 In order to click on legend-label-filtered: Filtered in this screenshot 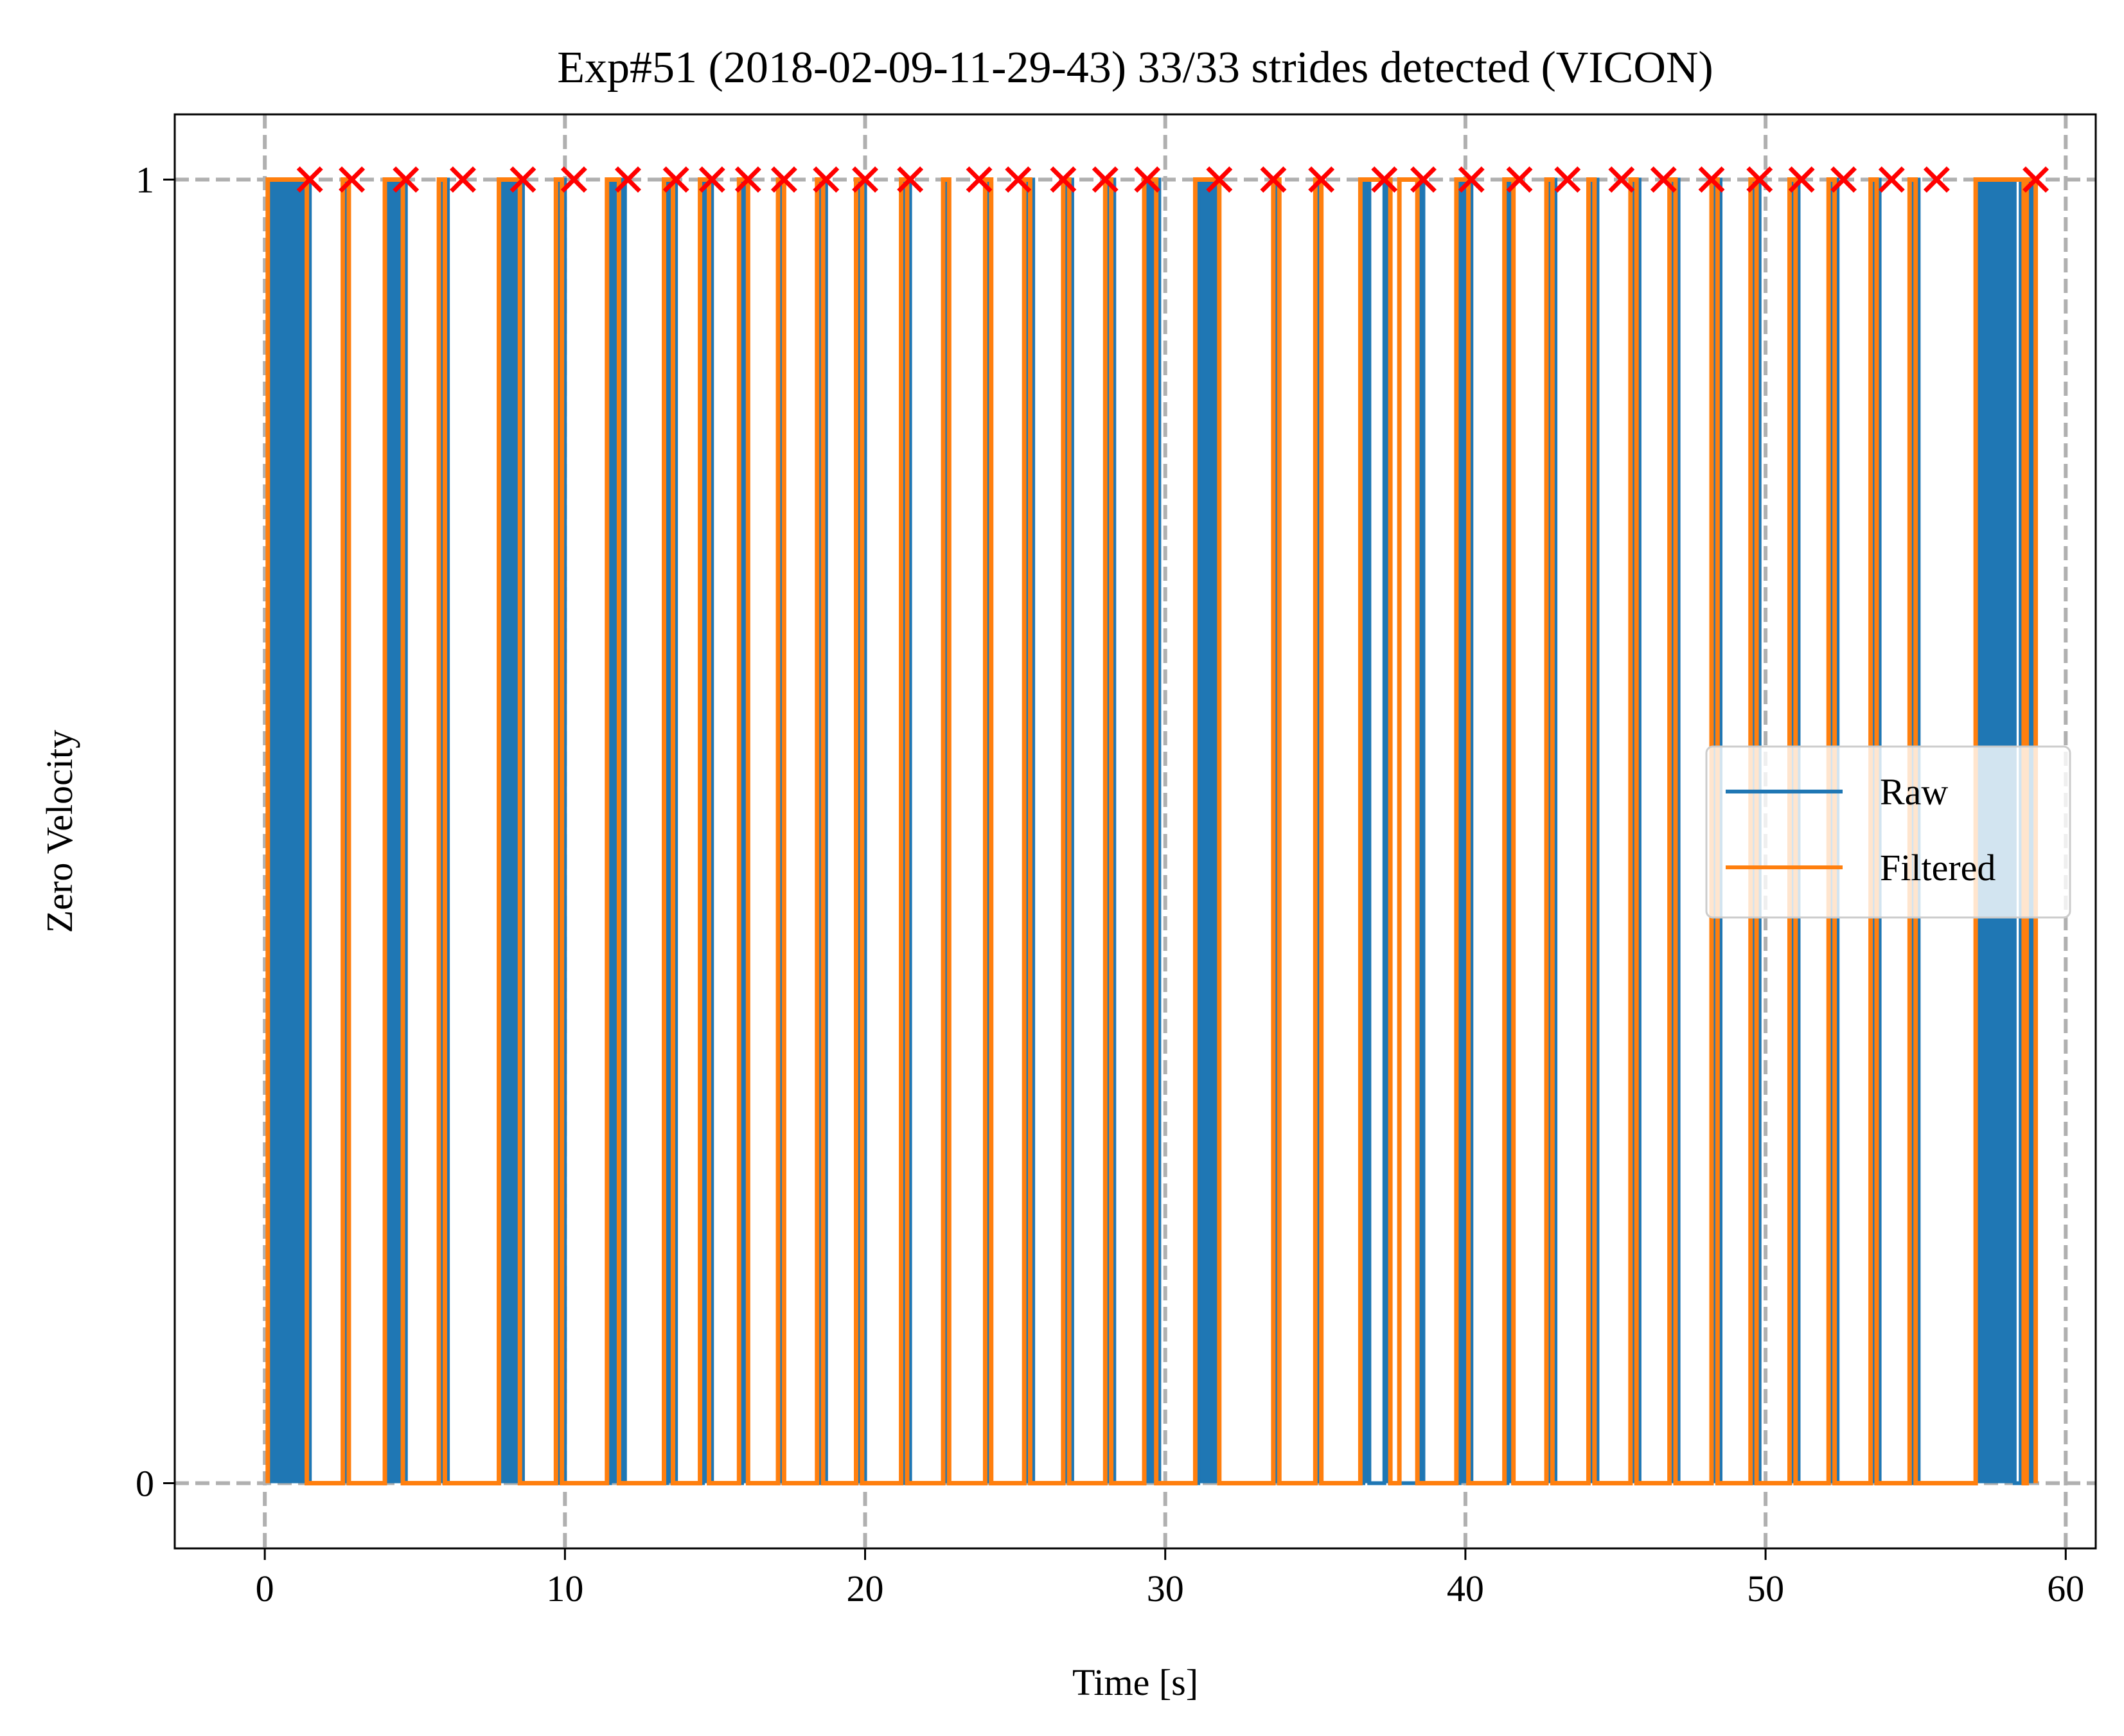, I will do `click(1938, 868)`.